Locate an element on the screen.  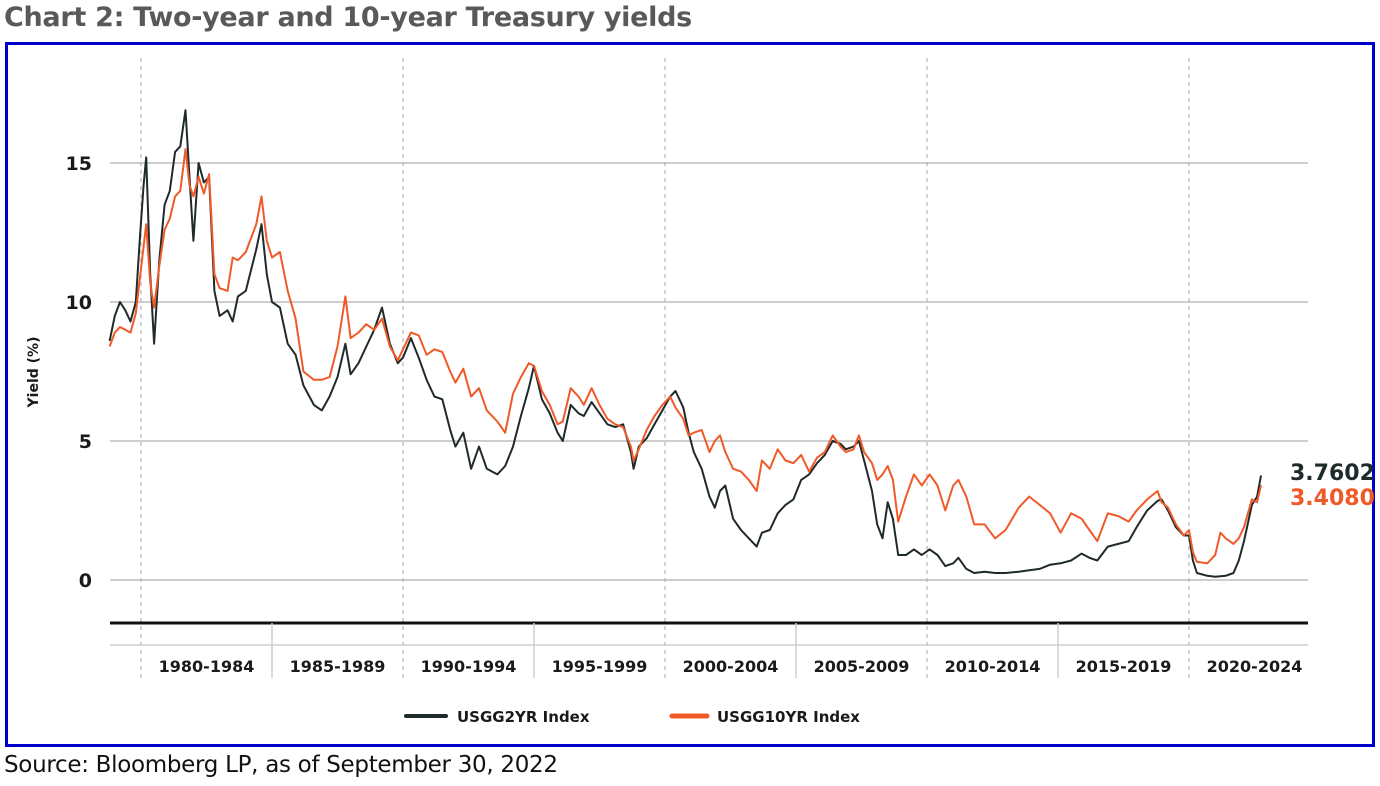
end-value-labels: 3.7602 3.4080 is located at coordinates (1332, 486).